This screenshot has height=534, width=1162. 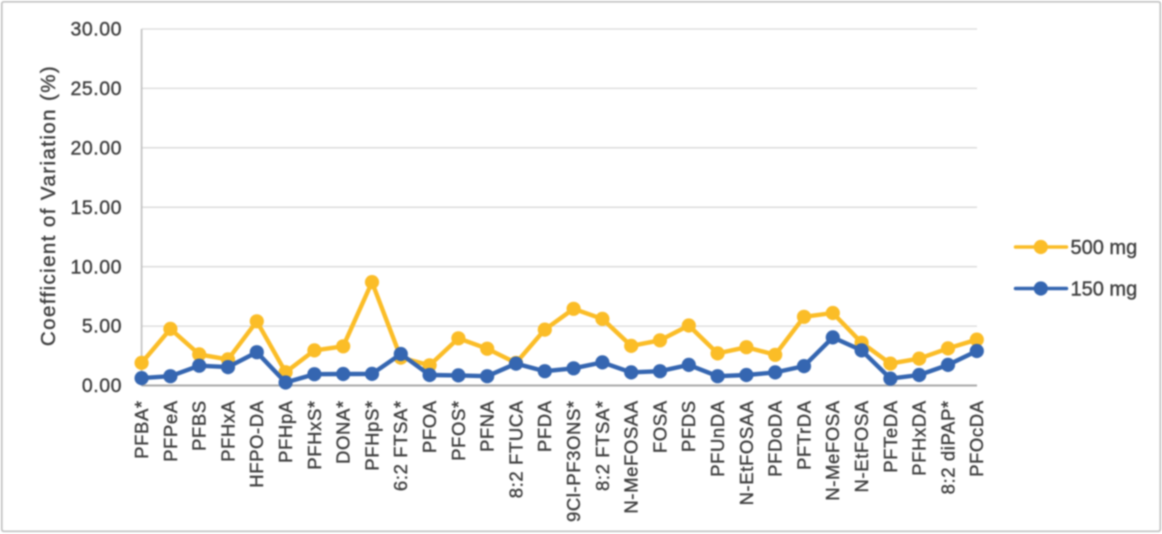 What do you see at coordinates (227, 431) in the screenshot?
I see `svg-text: PFHxA` at bounding box center [227, 431].